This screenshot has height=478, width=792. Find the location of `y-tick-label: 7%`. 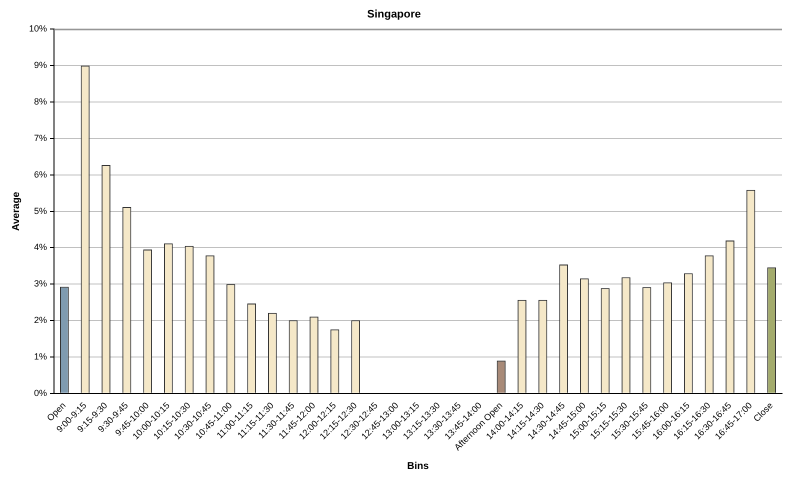

y-tick-label: 7% is located at coordinates (41, 137).